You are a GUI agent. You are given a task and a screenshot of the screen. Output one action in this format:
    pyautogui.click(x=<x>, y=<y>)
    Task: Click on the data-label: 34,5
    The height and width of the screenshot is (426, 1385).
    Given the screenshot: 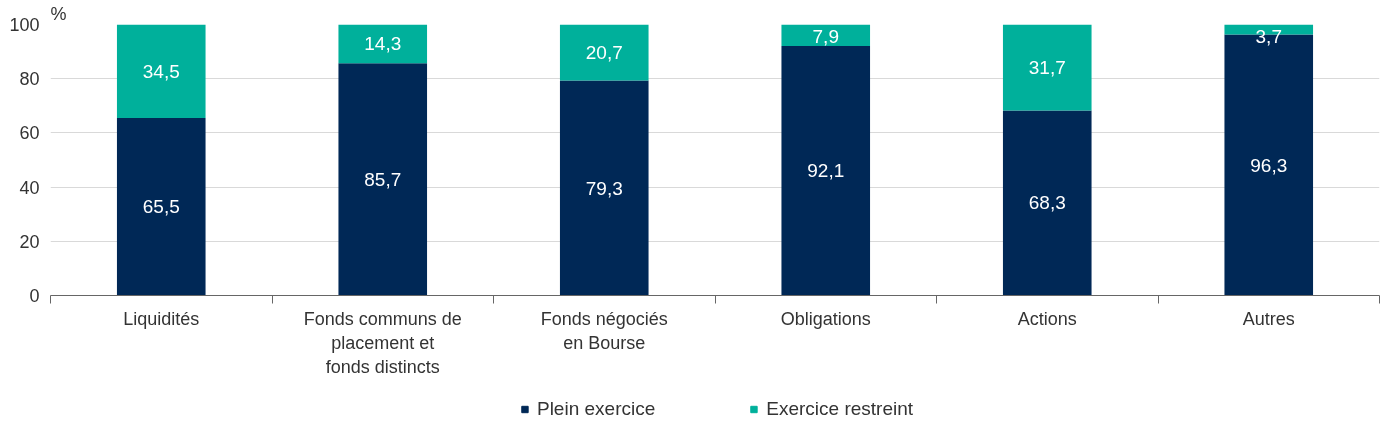 What is the action you would take?
    pyautogui.click(x=161, y=71)
    